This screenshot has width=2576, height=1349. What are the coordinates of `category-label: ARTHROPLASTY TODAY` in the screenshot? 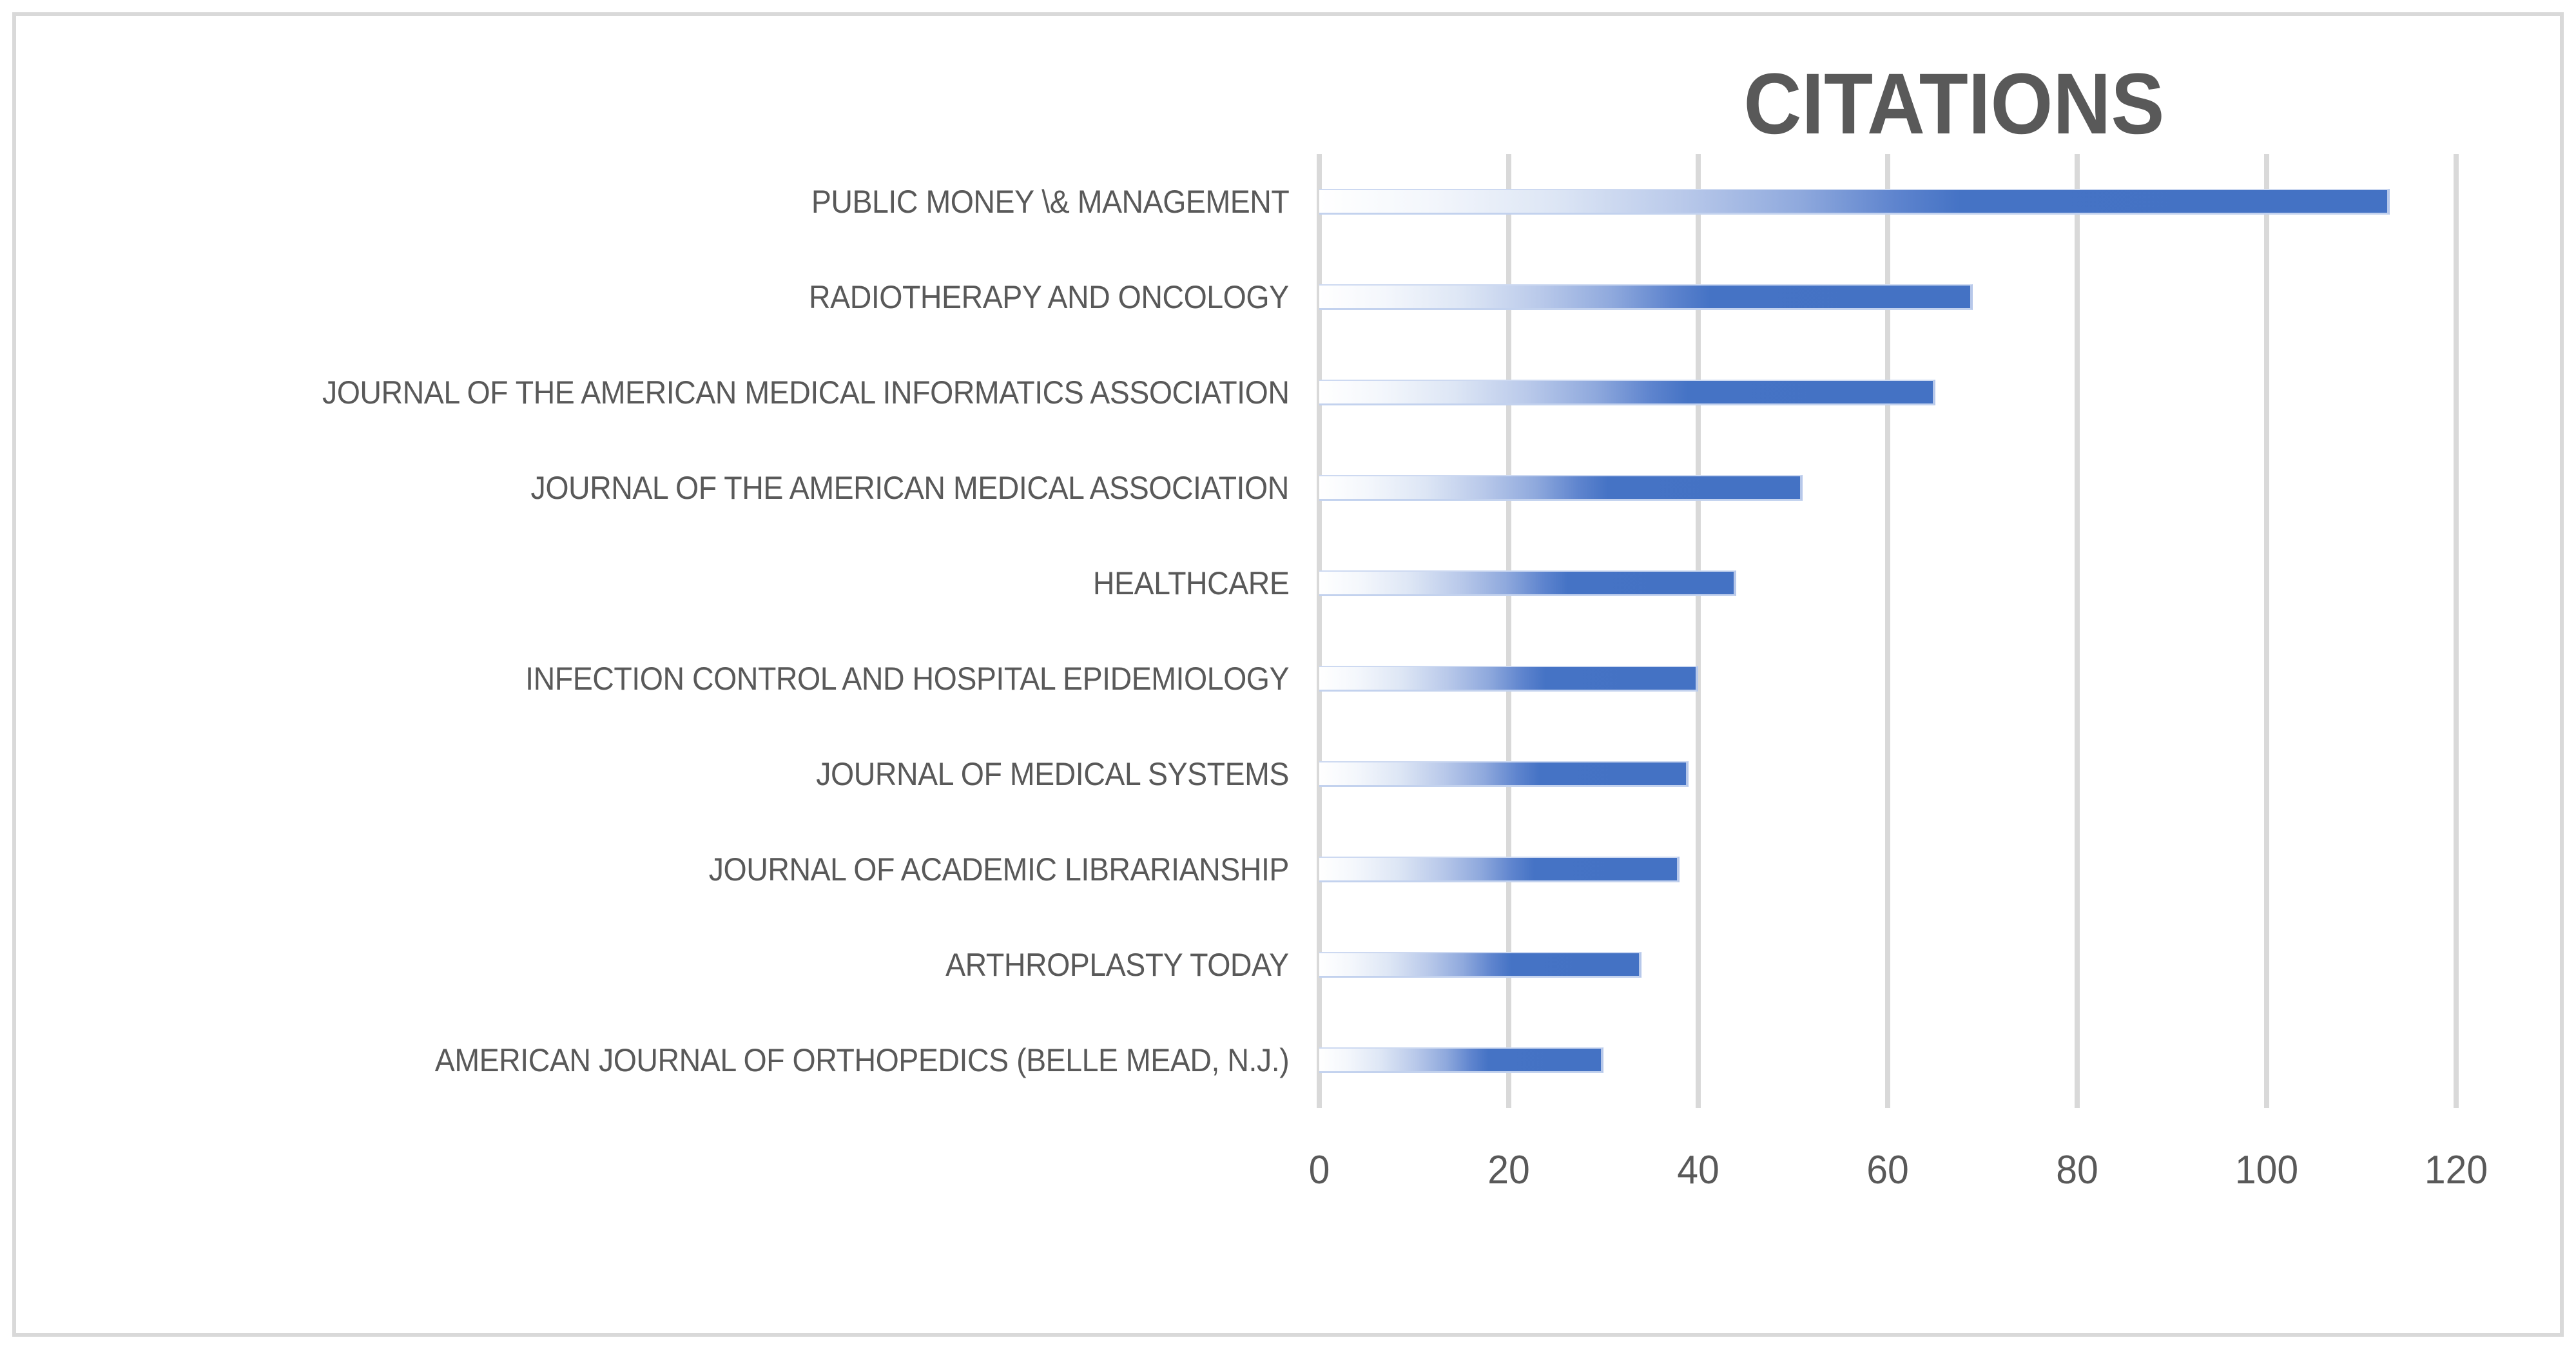 It's located at (670, 965).